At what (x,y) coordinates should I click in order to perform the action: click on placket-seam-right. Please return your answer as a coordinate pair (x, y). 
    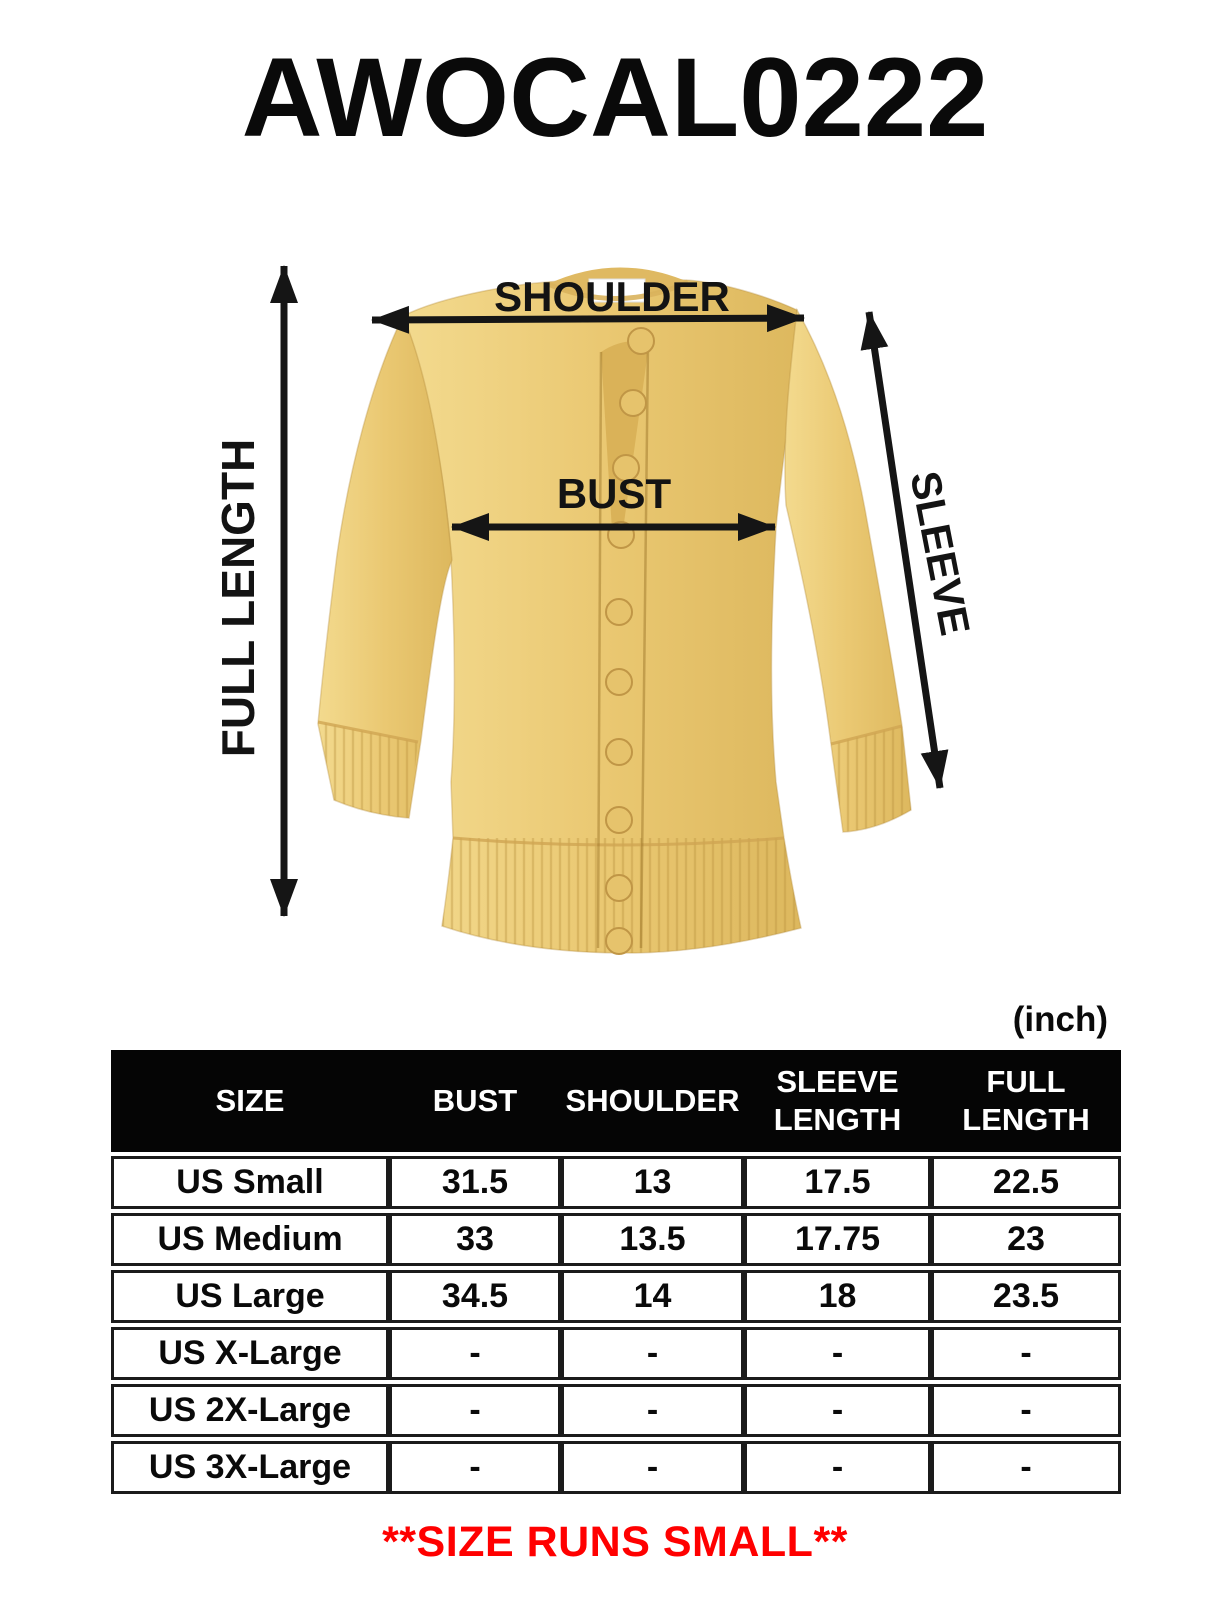
    Looking at the image, I should click on (644, 646).